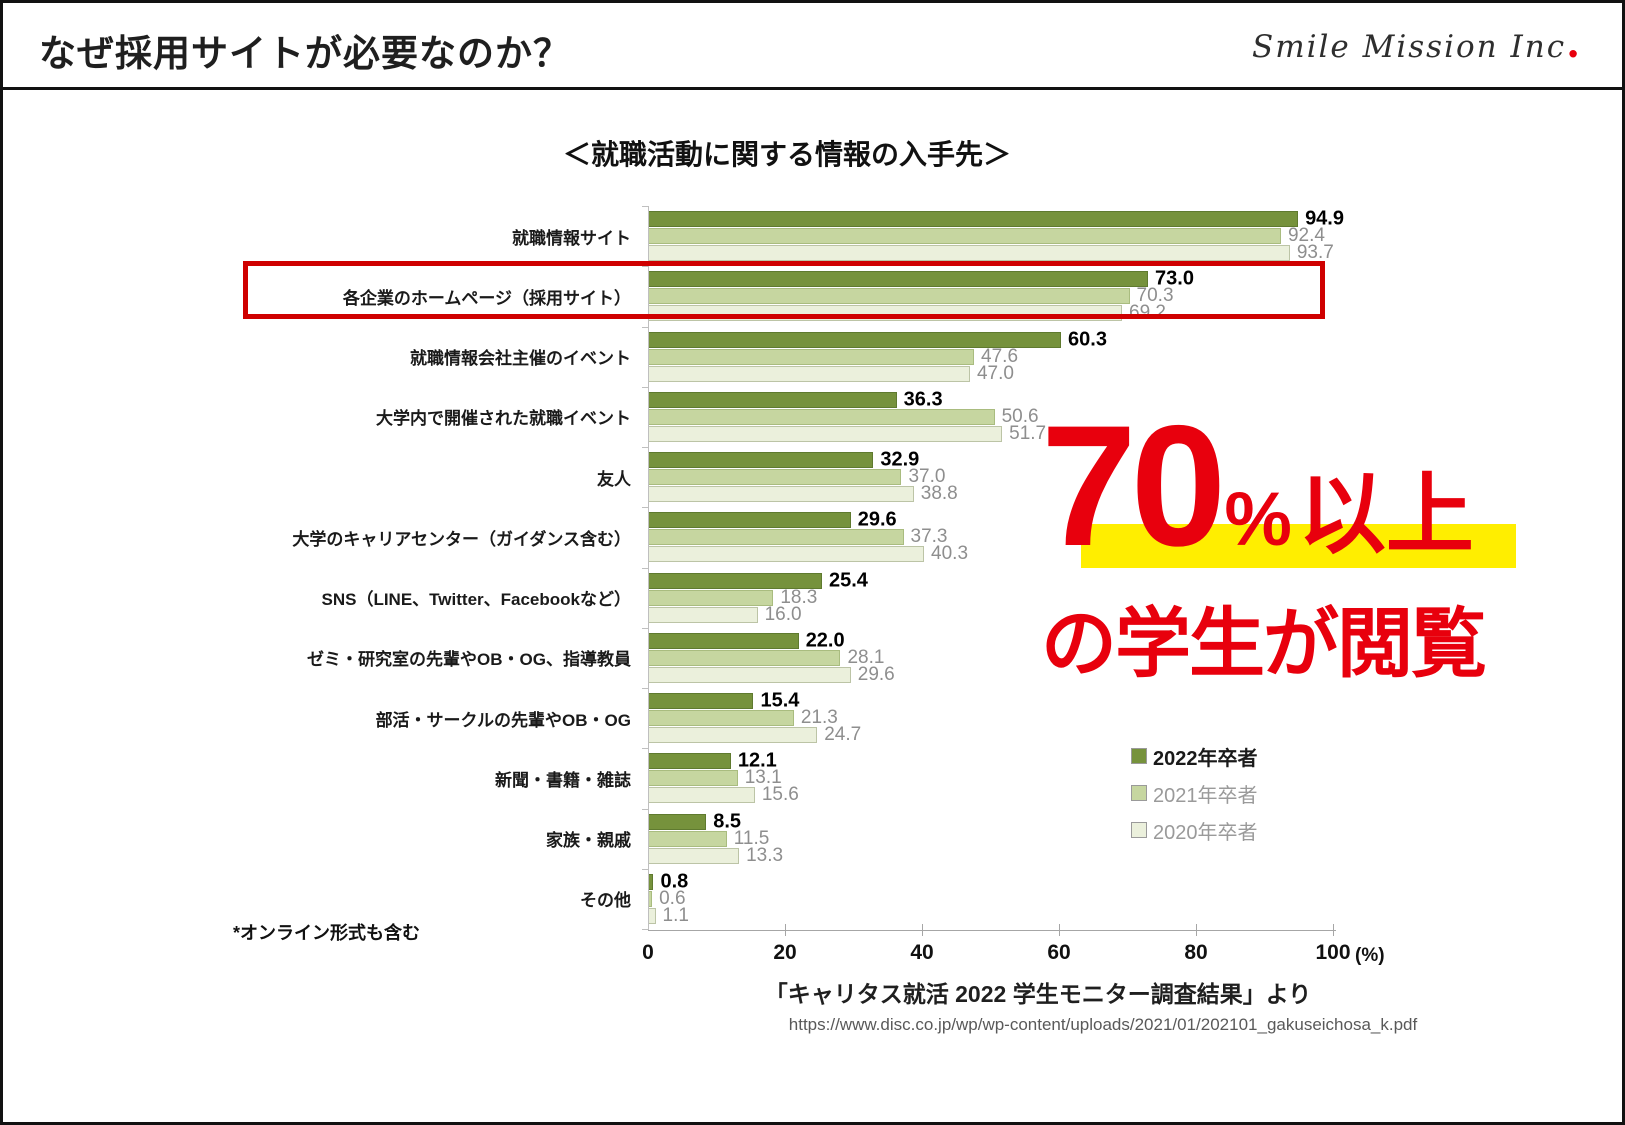 This screenshot has height=1125, width=1625. I want to click on category-label: 新聞・書籍・雑誌, so click(563, 780).